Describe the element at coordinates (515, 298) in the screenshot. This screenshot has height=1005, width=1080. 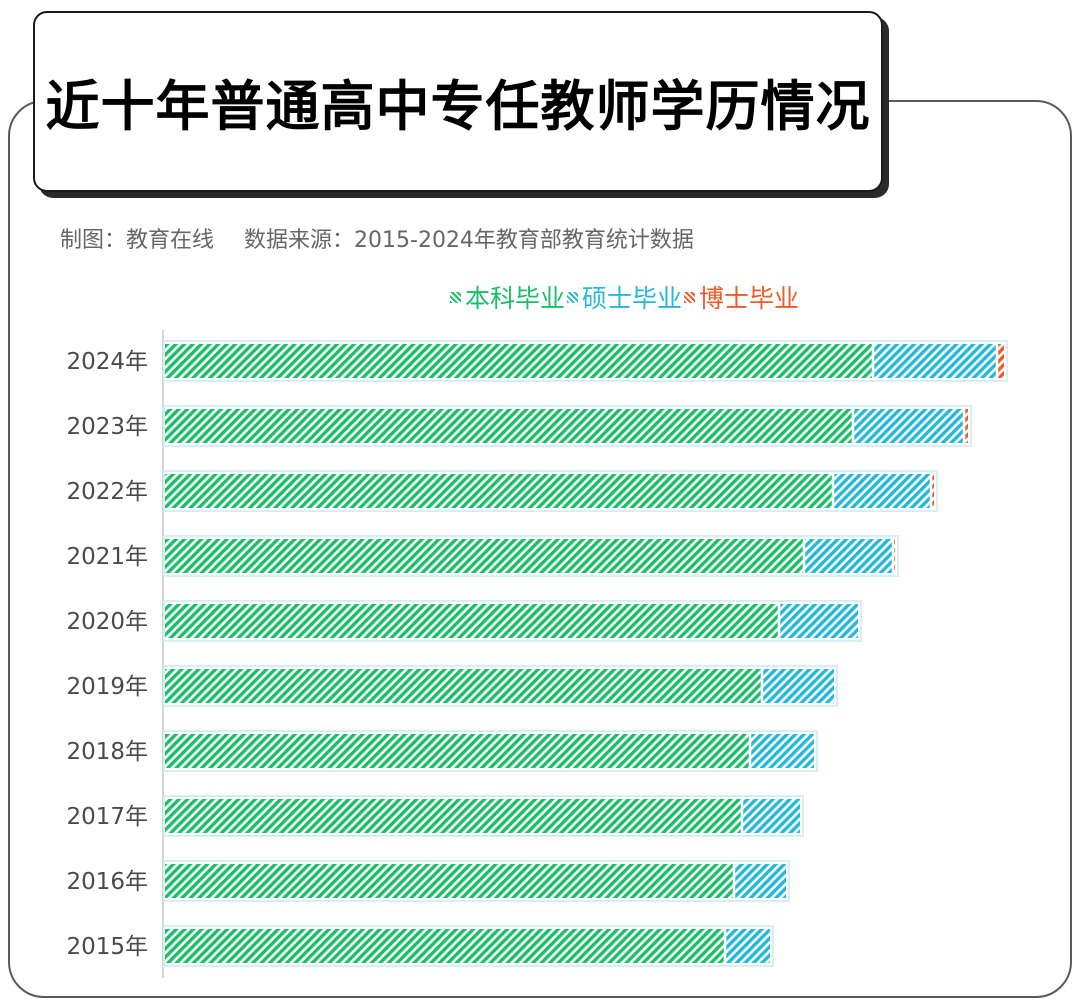
I see `legend-label-bachelor: 本科毕业` at that location.